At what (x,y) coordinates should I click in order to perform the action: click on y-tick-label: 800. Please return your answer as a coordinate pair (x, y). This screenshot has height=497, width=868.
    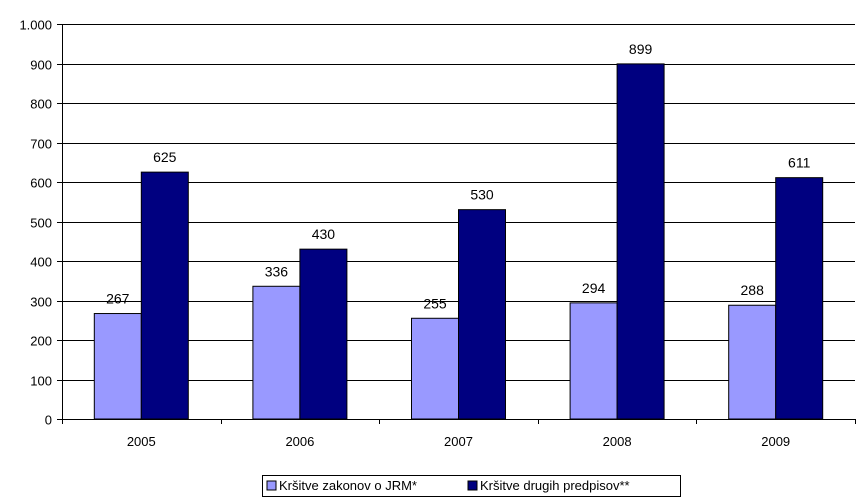
    Looking at the image, I should click on (41, 104).